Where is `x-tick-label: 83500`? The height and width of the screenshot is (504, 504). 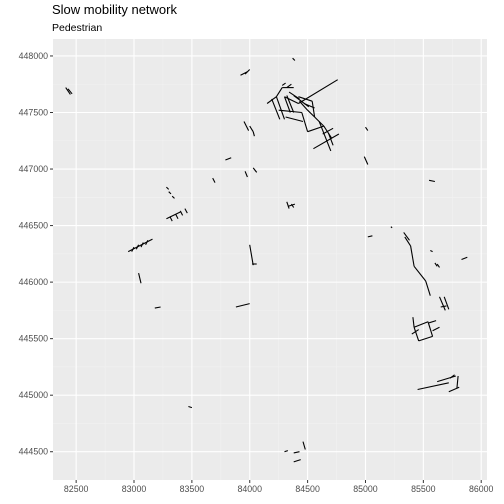 x-tick-label: 83500 is located at coordinates (192, 489).